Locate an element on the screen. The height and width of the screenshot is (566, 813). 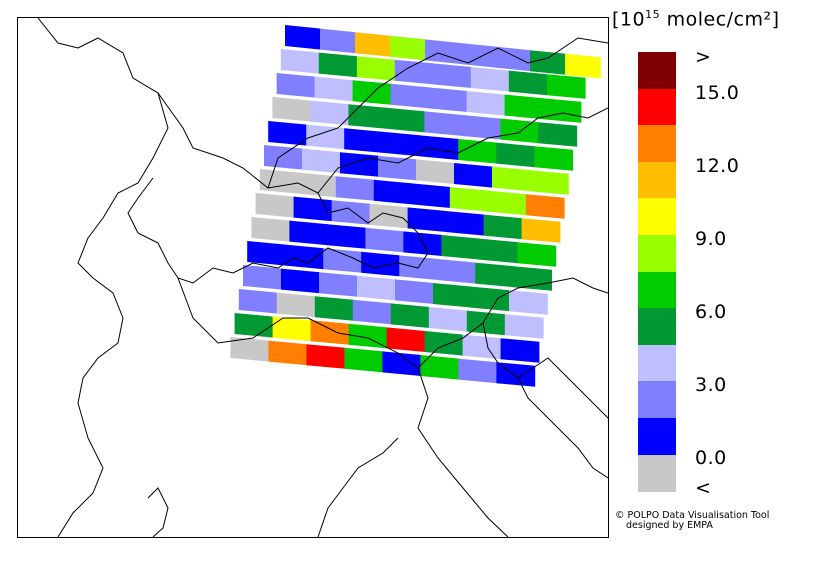
legend-swatch-13.5-15 is located at coordinates (657, 107).